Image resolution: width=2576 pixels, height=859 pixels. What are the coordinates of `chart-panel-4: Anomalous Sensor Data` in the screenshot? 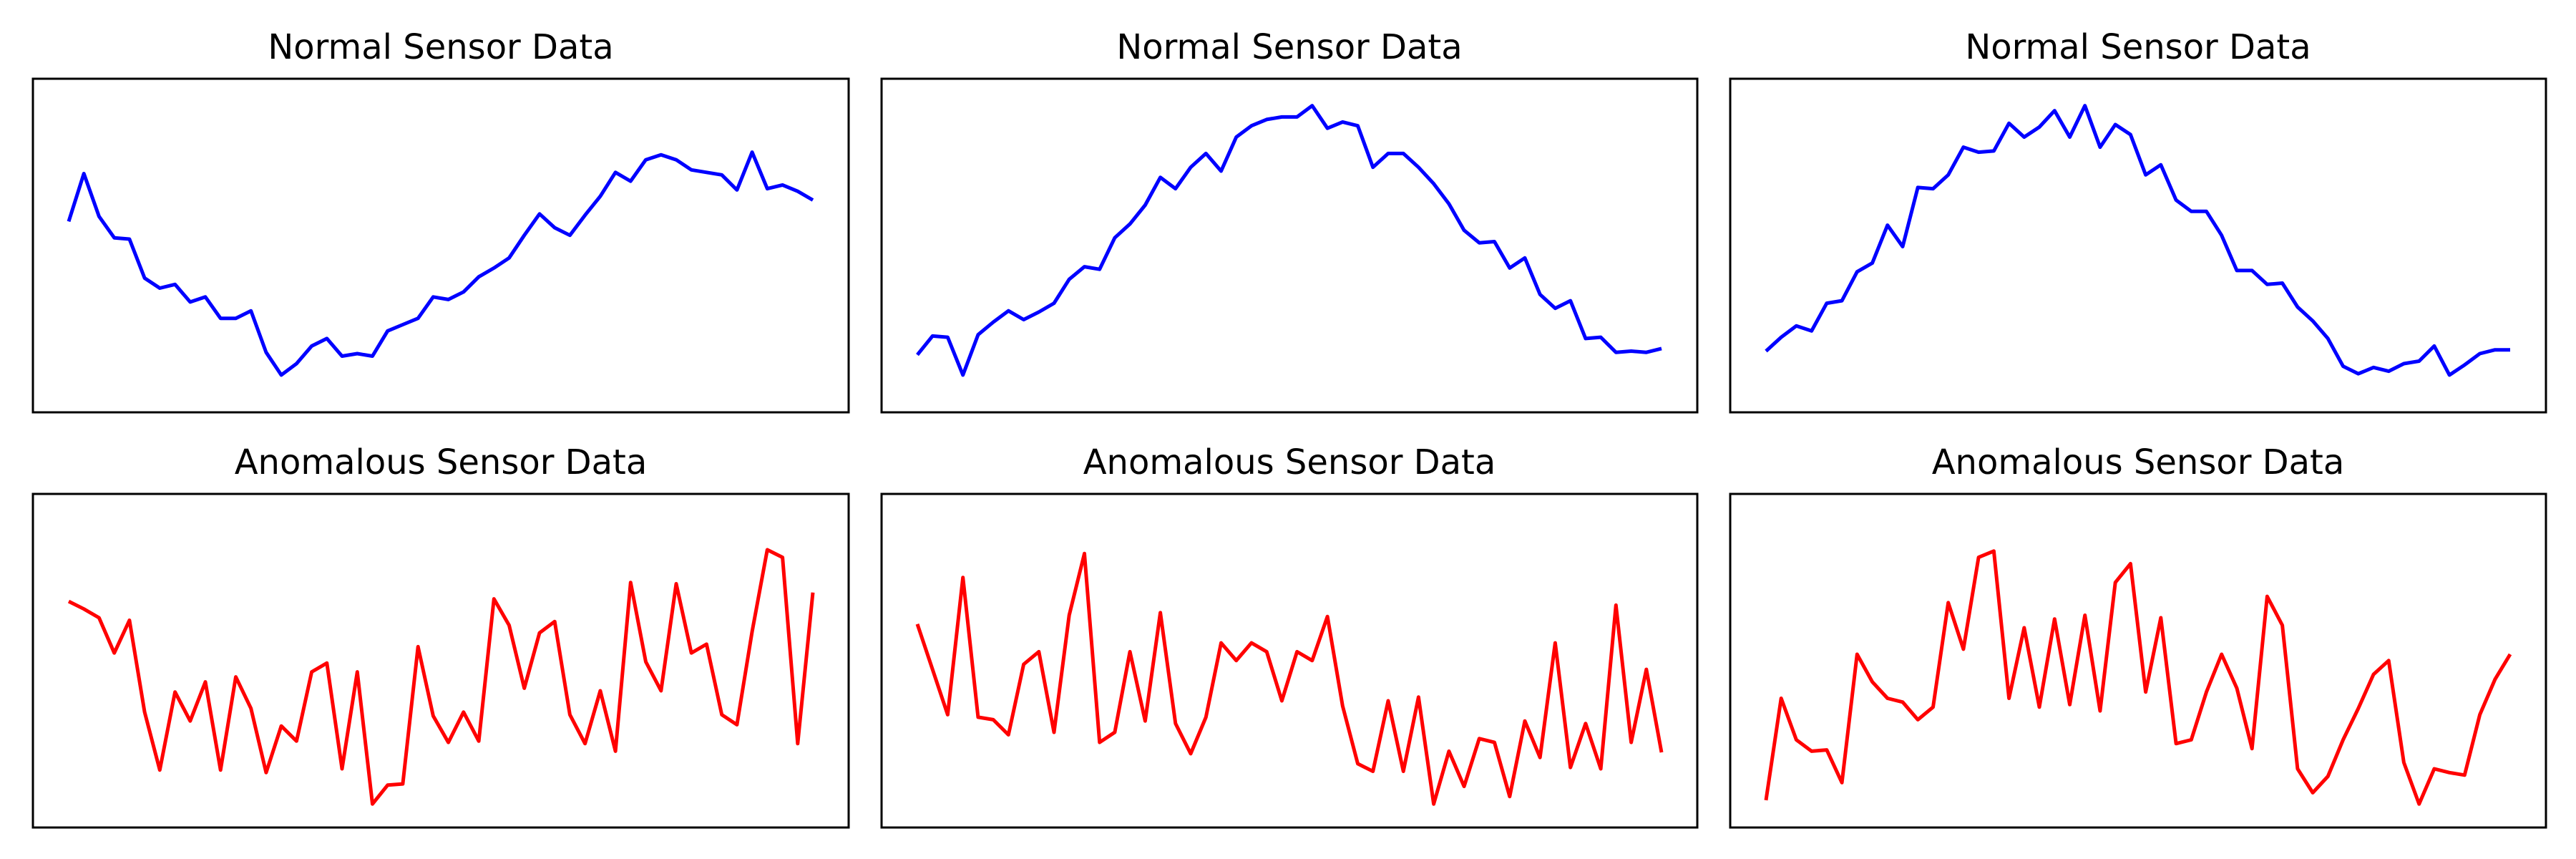 It's located at (440, 629).